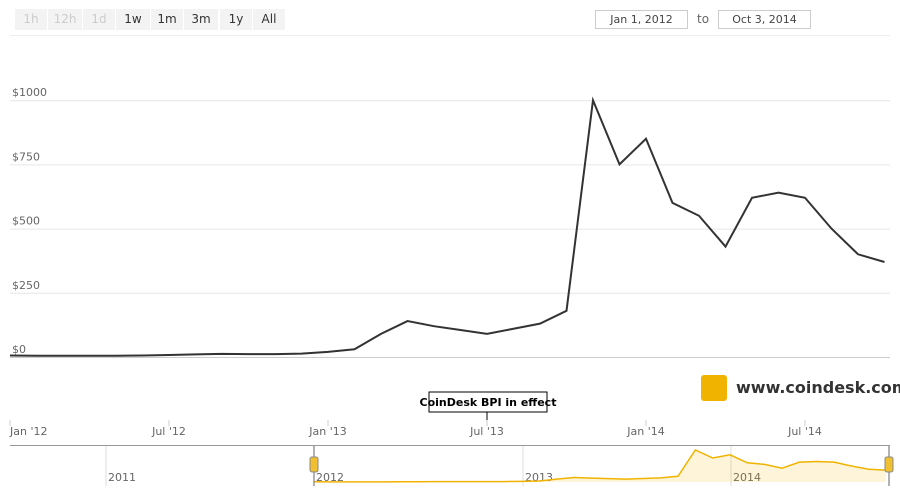 This screenshot has height=500, width=900. Describe the element at coordinates (65, 19) in the screenshot. I see `range-button: 12h` at that location.